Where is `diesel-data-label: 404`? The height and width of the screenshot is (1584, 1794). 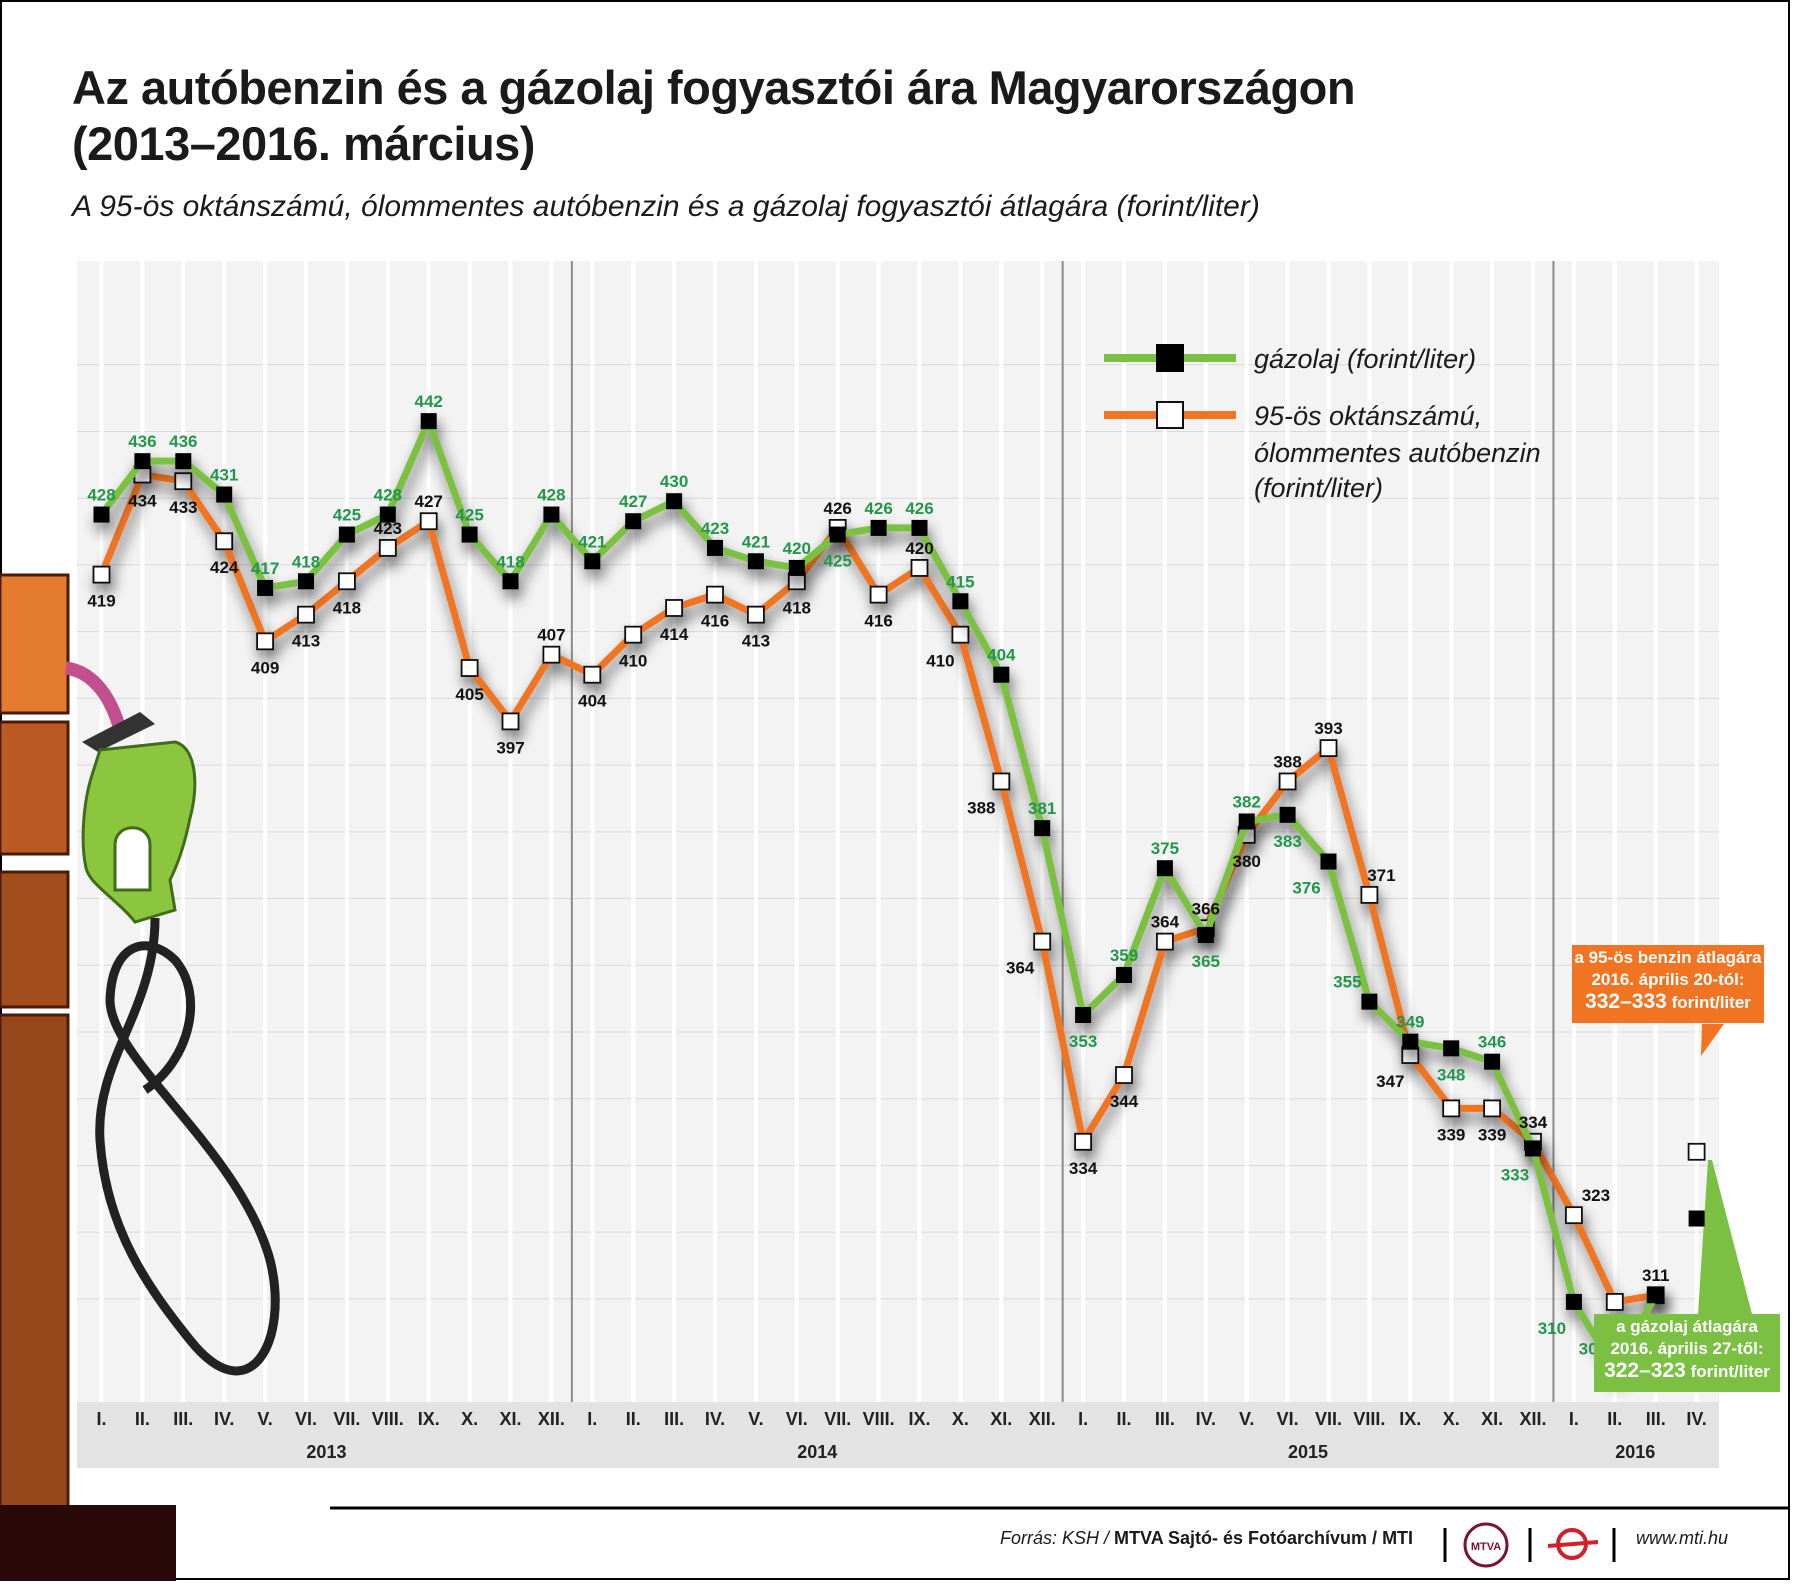 diesel-data-label: 404 is located at coordinates (1001, 655).